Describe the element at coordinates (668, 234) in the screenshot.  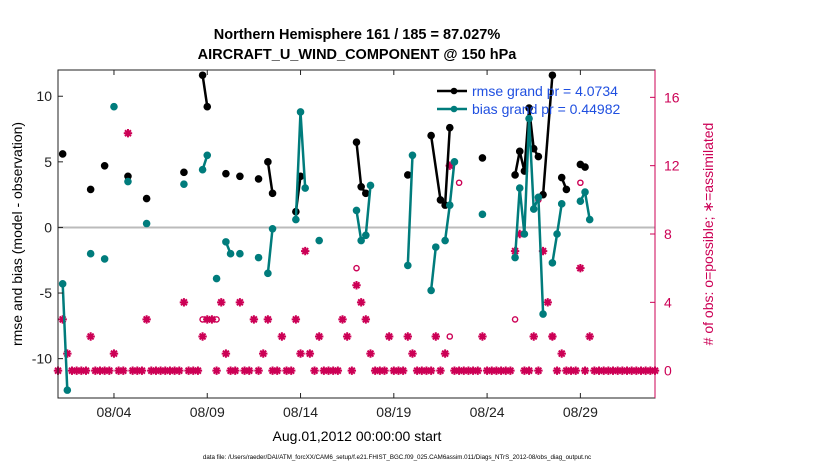
I see `y-tick-label-right: 8` at that location.